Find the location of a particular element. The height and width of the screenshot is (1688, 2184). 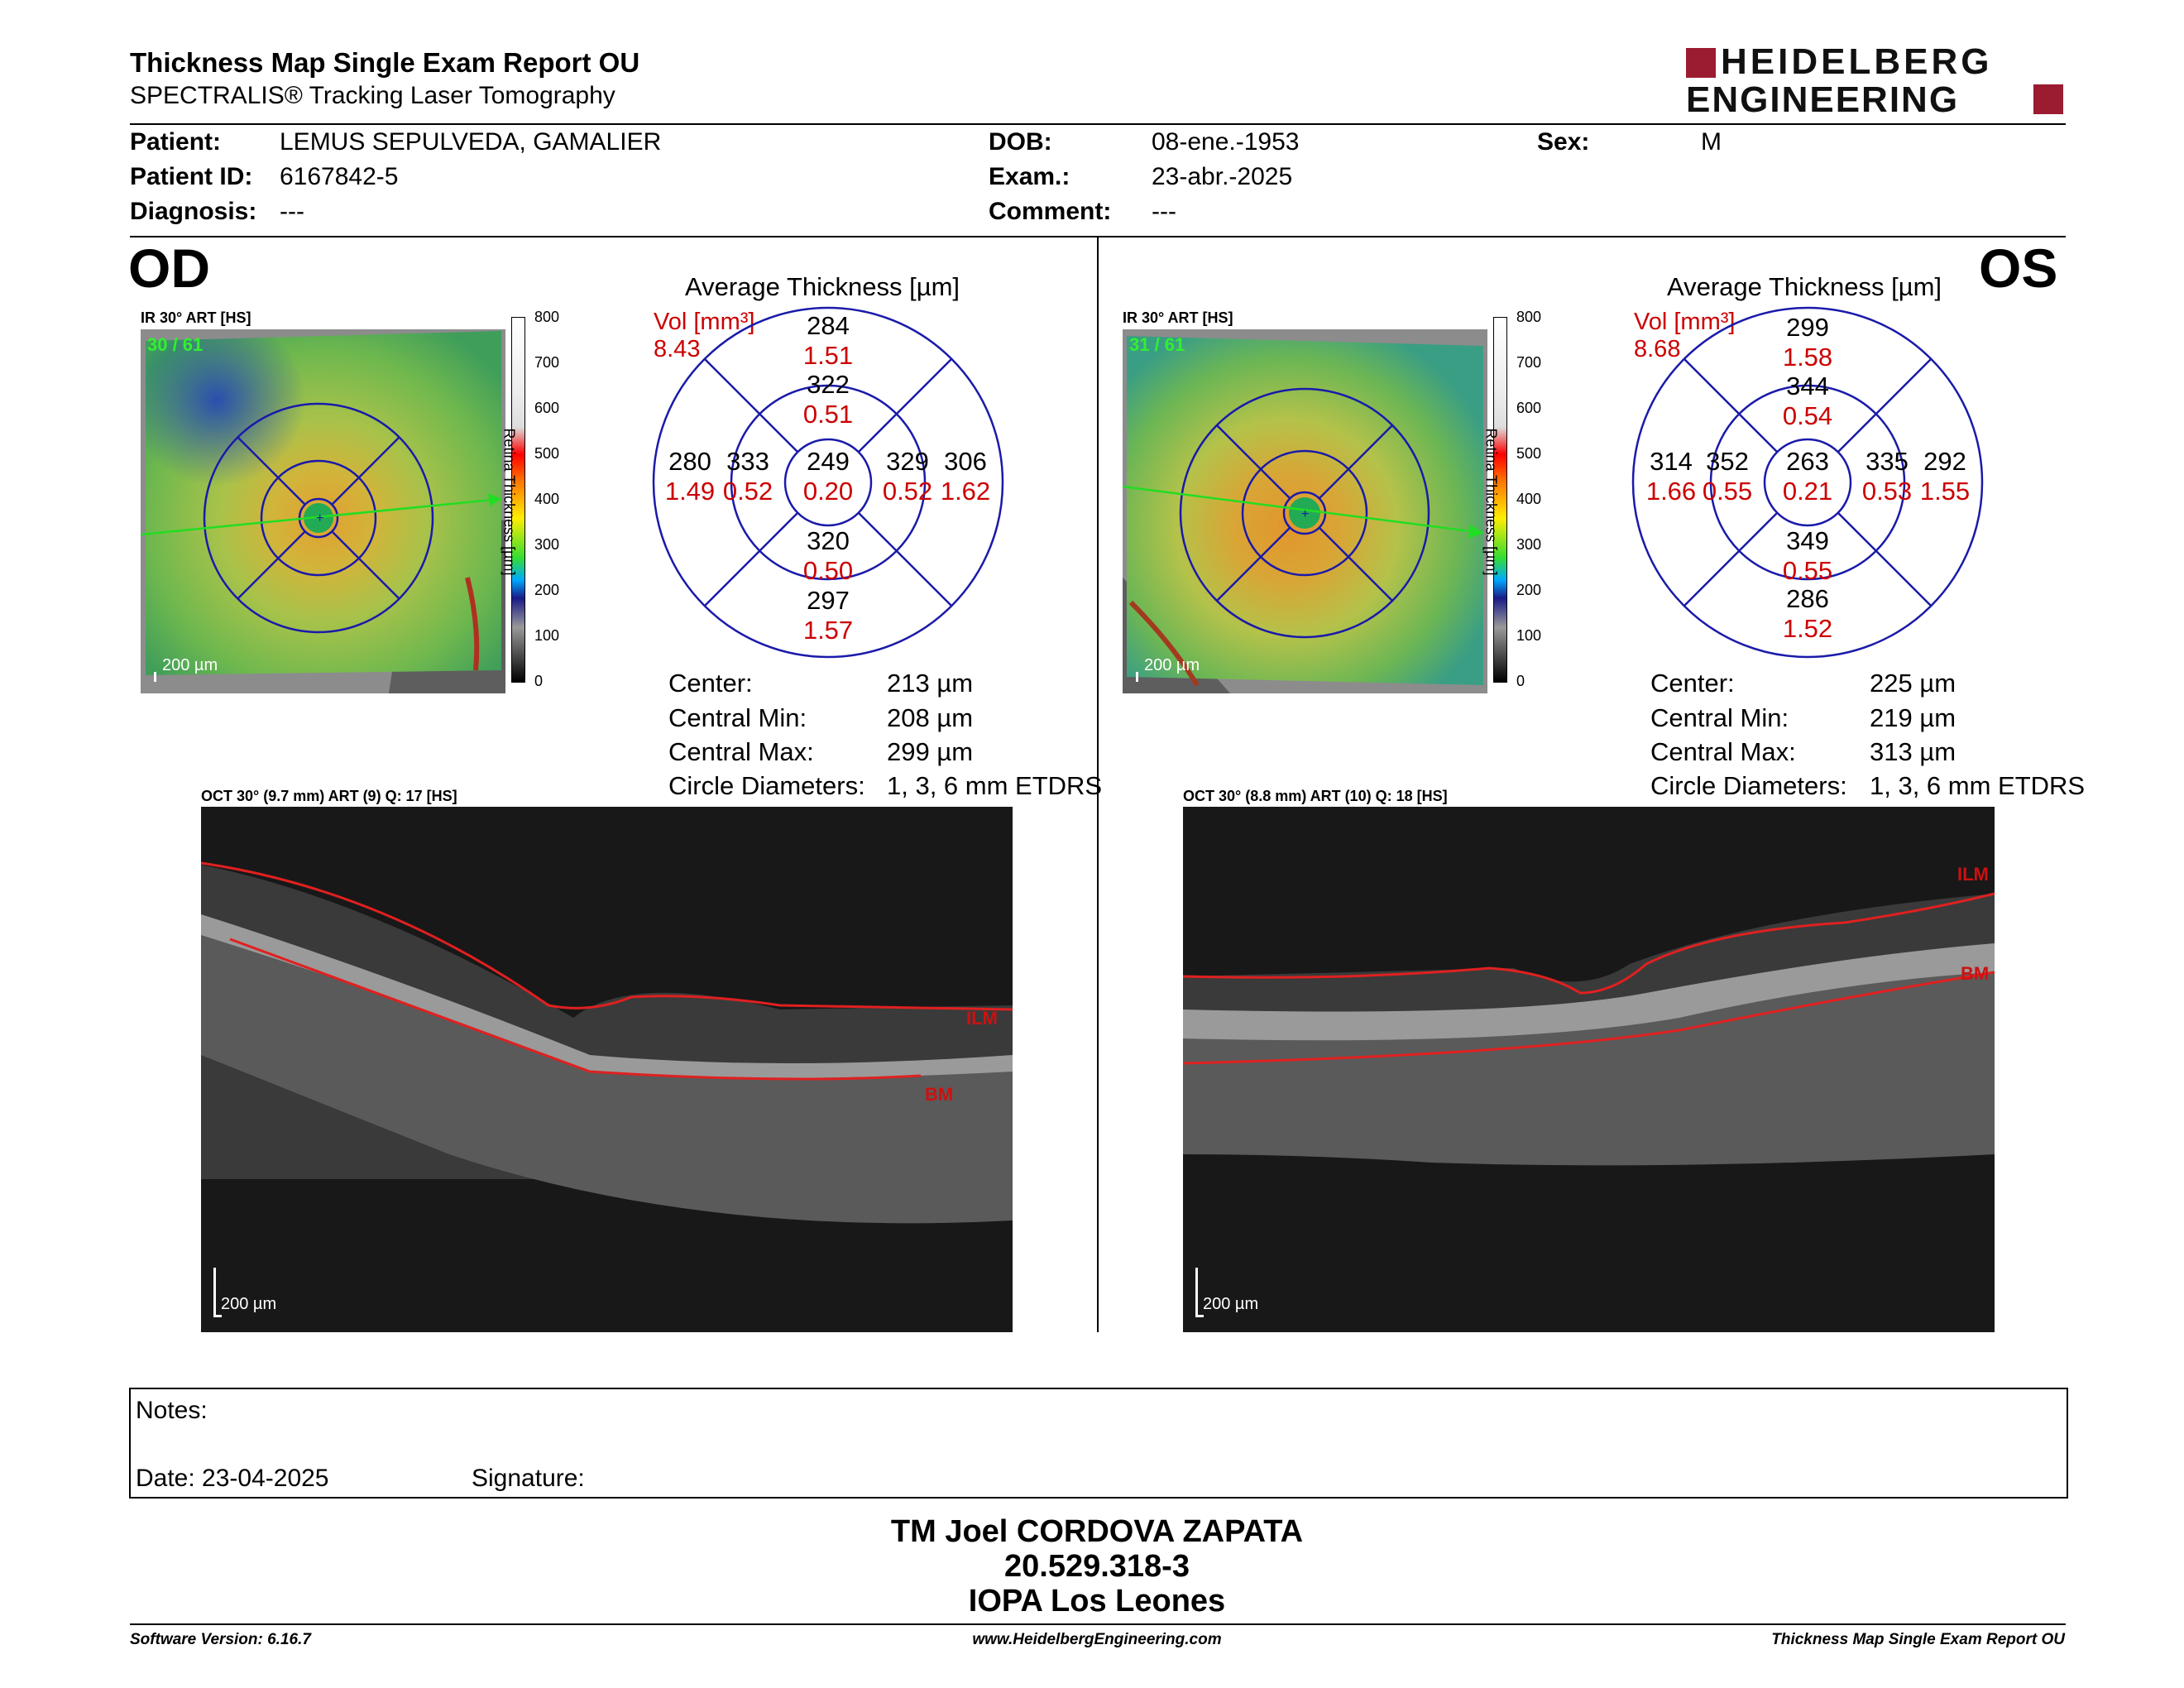

footer-software-version: Software Version: 6.16.7 is located at coordinates (220, 1639).